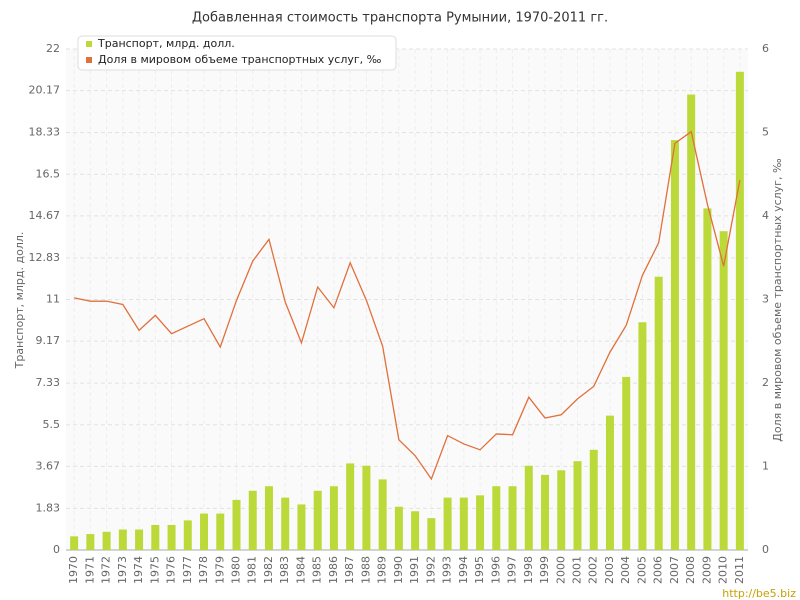  What do you see at coordinates (268, 570) in the screenshot?
I see `x-tick-label: 1982` at bounding box center [268, 570].